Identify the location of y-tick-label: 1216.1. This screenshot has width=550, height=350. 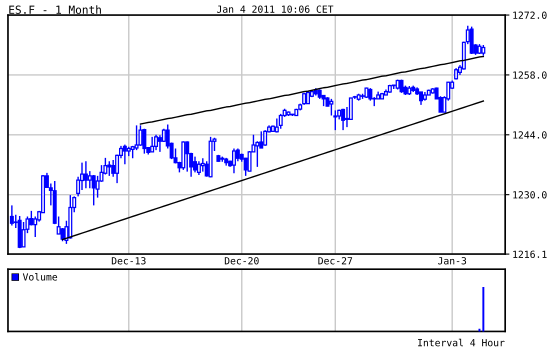
(530, 254).